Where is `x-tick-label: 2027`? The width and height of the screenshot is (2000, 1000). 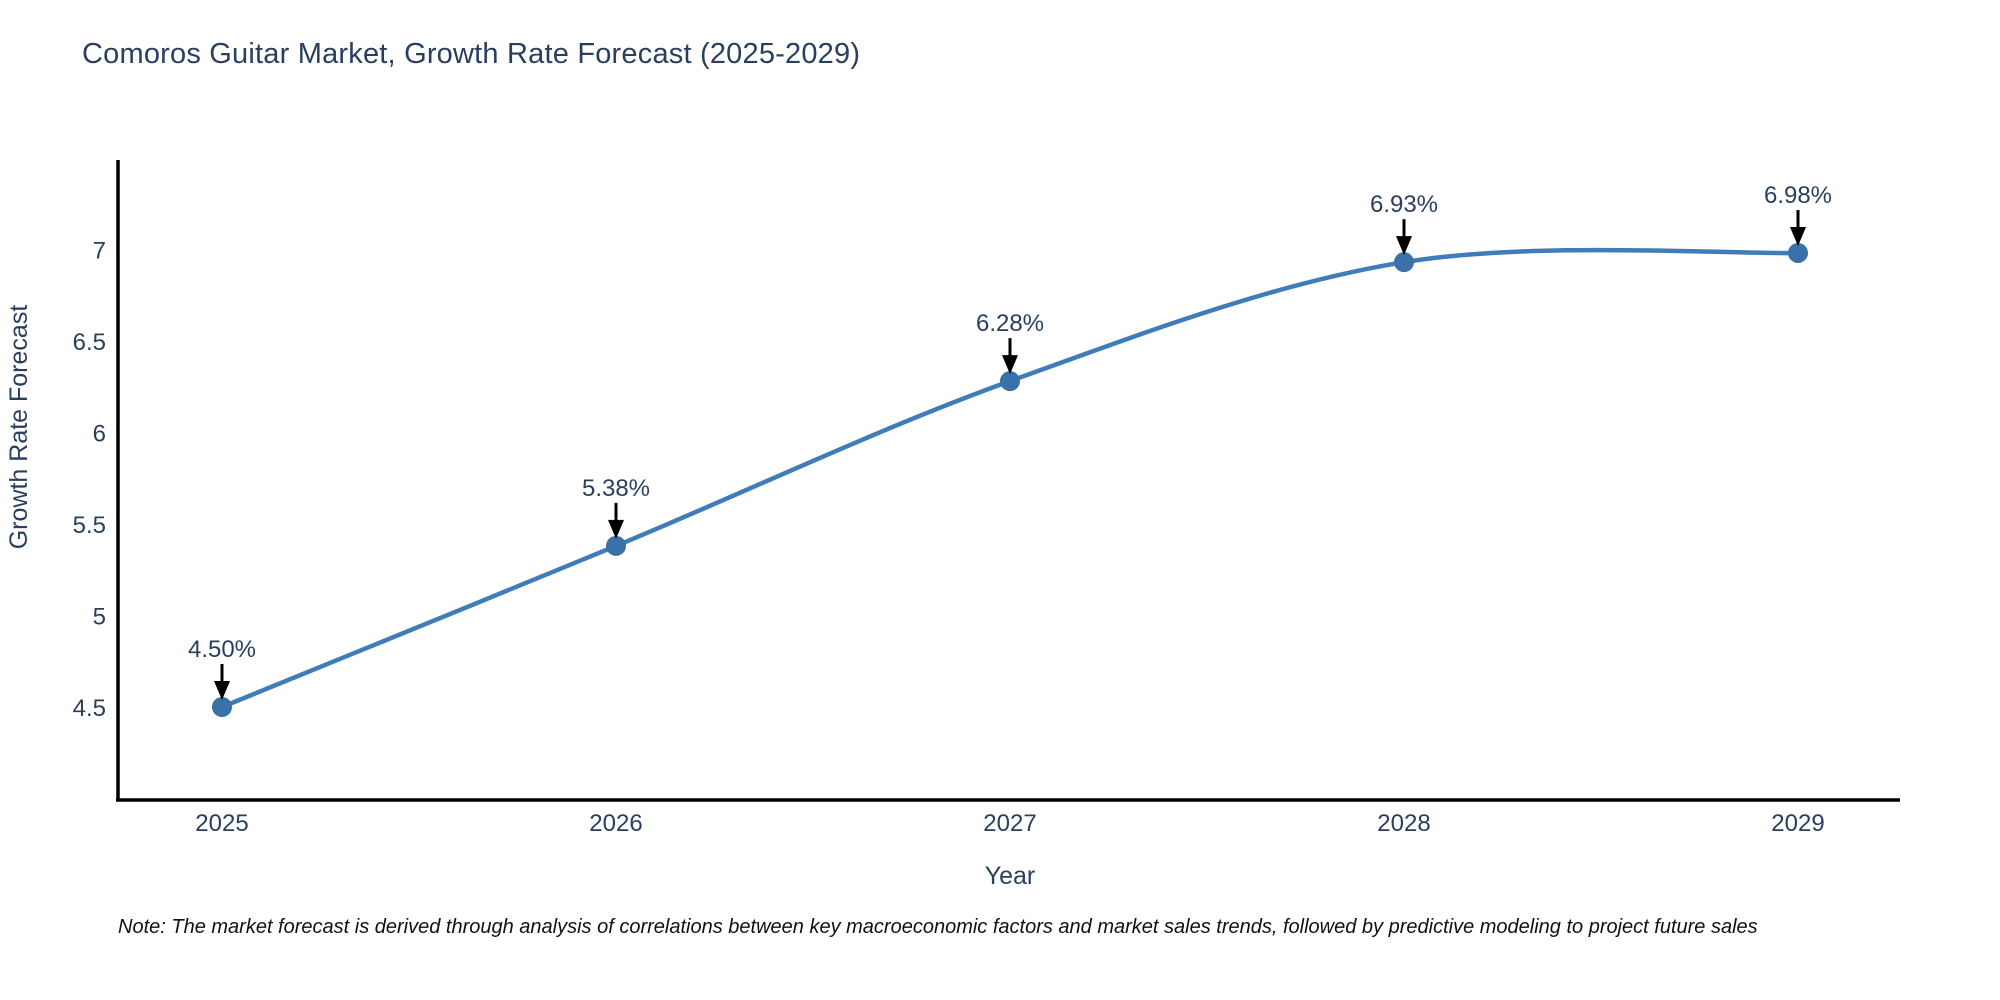
x-tick-label: 2027 is located at coordinates (1009, 823).